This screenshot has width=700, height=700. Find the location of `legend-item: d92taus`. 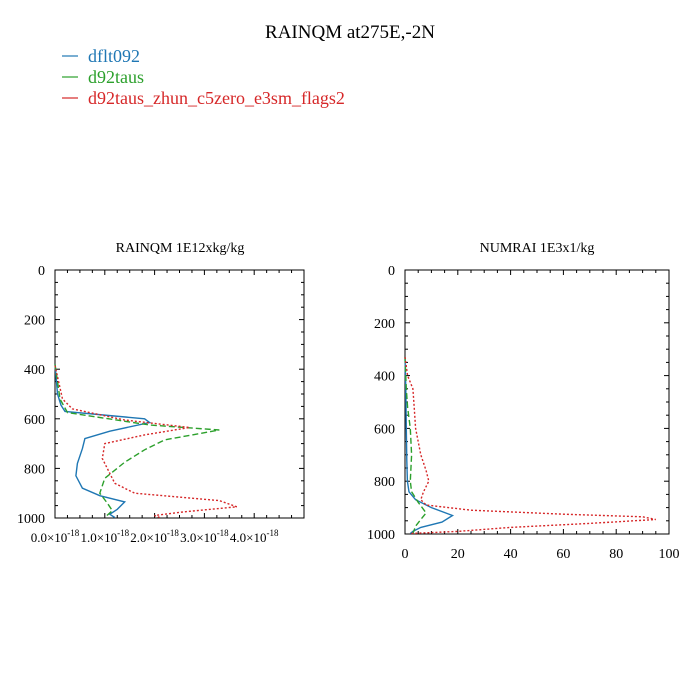

legend-item: d92taus is located at coordinates (103, 77).